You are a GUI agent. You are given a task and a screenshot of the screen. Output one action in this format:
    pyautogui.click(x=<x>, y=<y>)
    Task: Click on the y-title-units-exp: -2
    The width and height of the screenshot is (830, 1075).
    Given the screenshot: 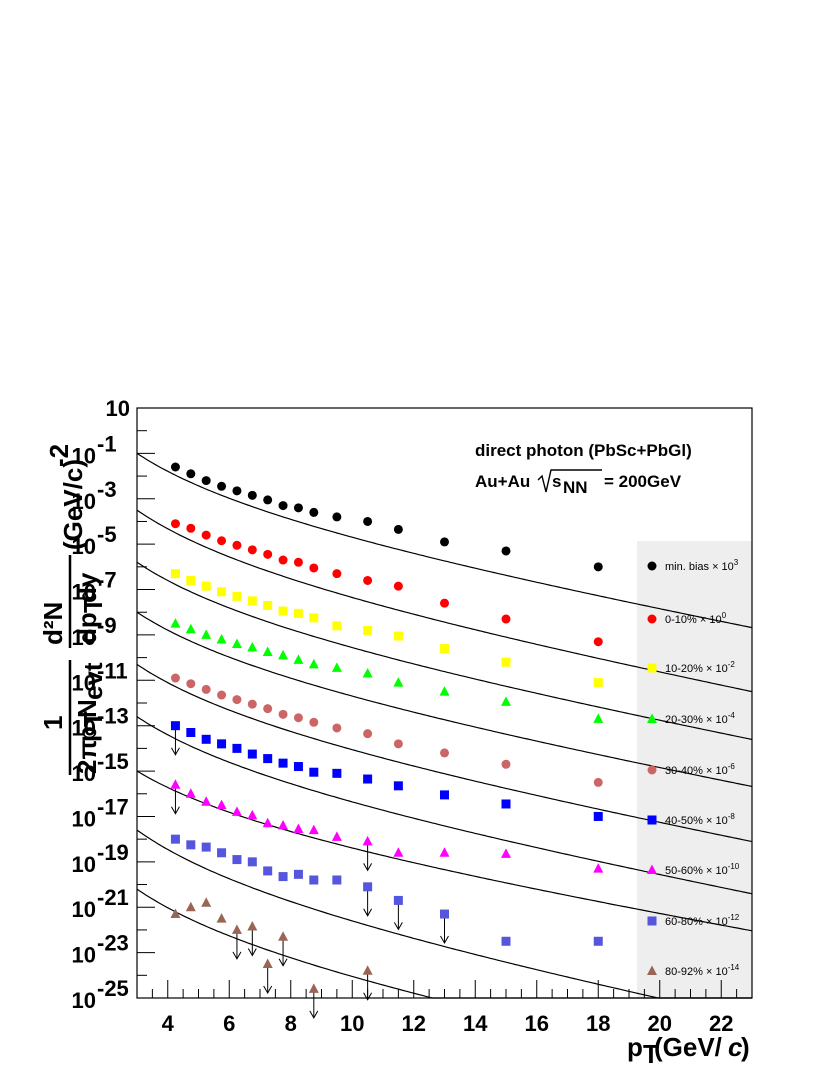 What is the action you would take?
    pyautogui.click(x=59, y=455)
    